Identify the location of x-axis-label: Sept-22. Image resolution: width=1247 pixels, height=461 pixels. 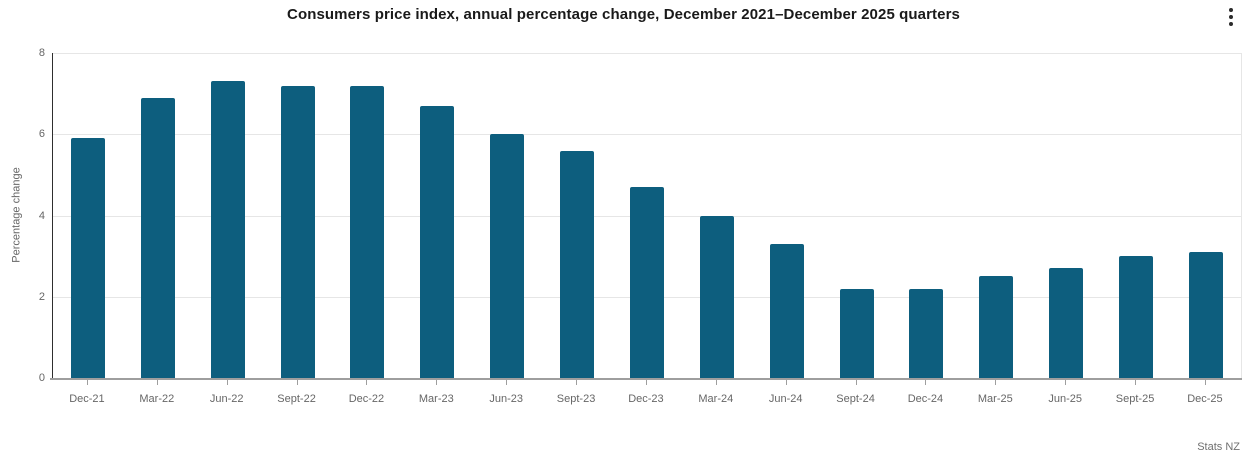
(296, 399).